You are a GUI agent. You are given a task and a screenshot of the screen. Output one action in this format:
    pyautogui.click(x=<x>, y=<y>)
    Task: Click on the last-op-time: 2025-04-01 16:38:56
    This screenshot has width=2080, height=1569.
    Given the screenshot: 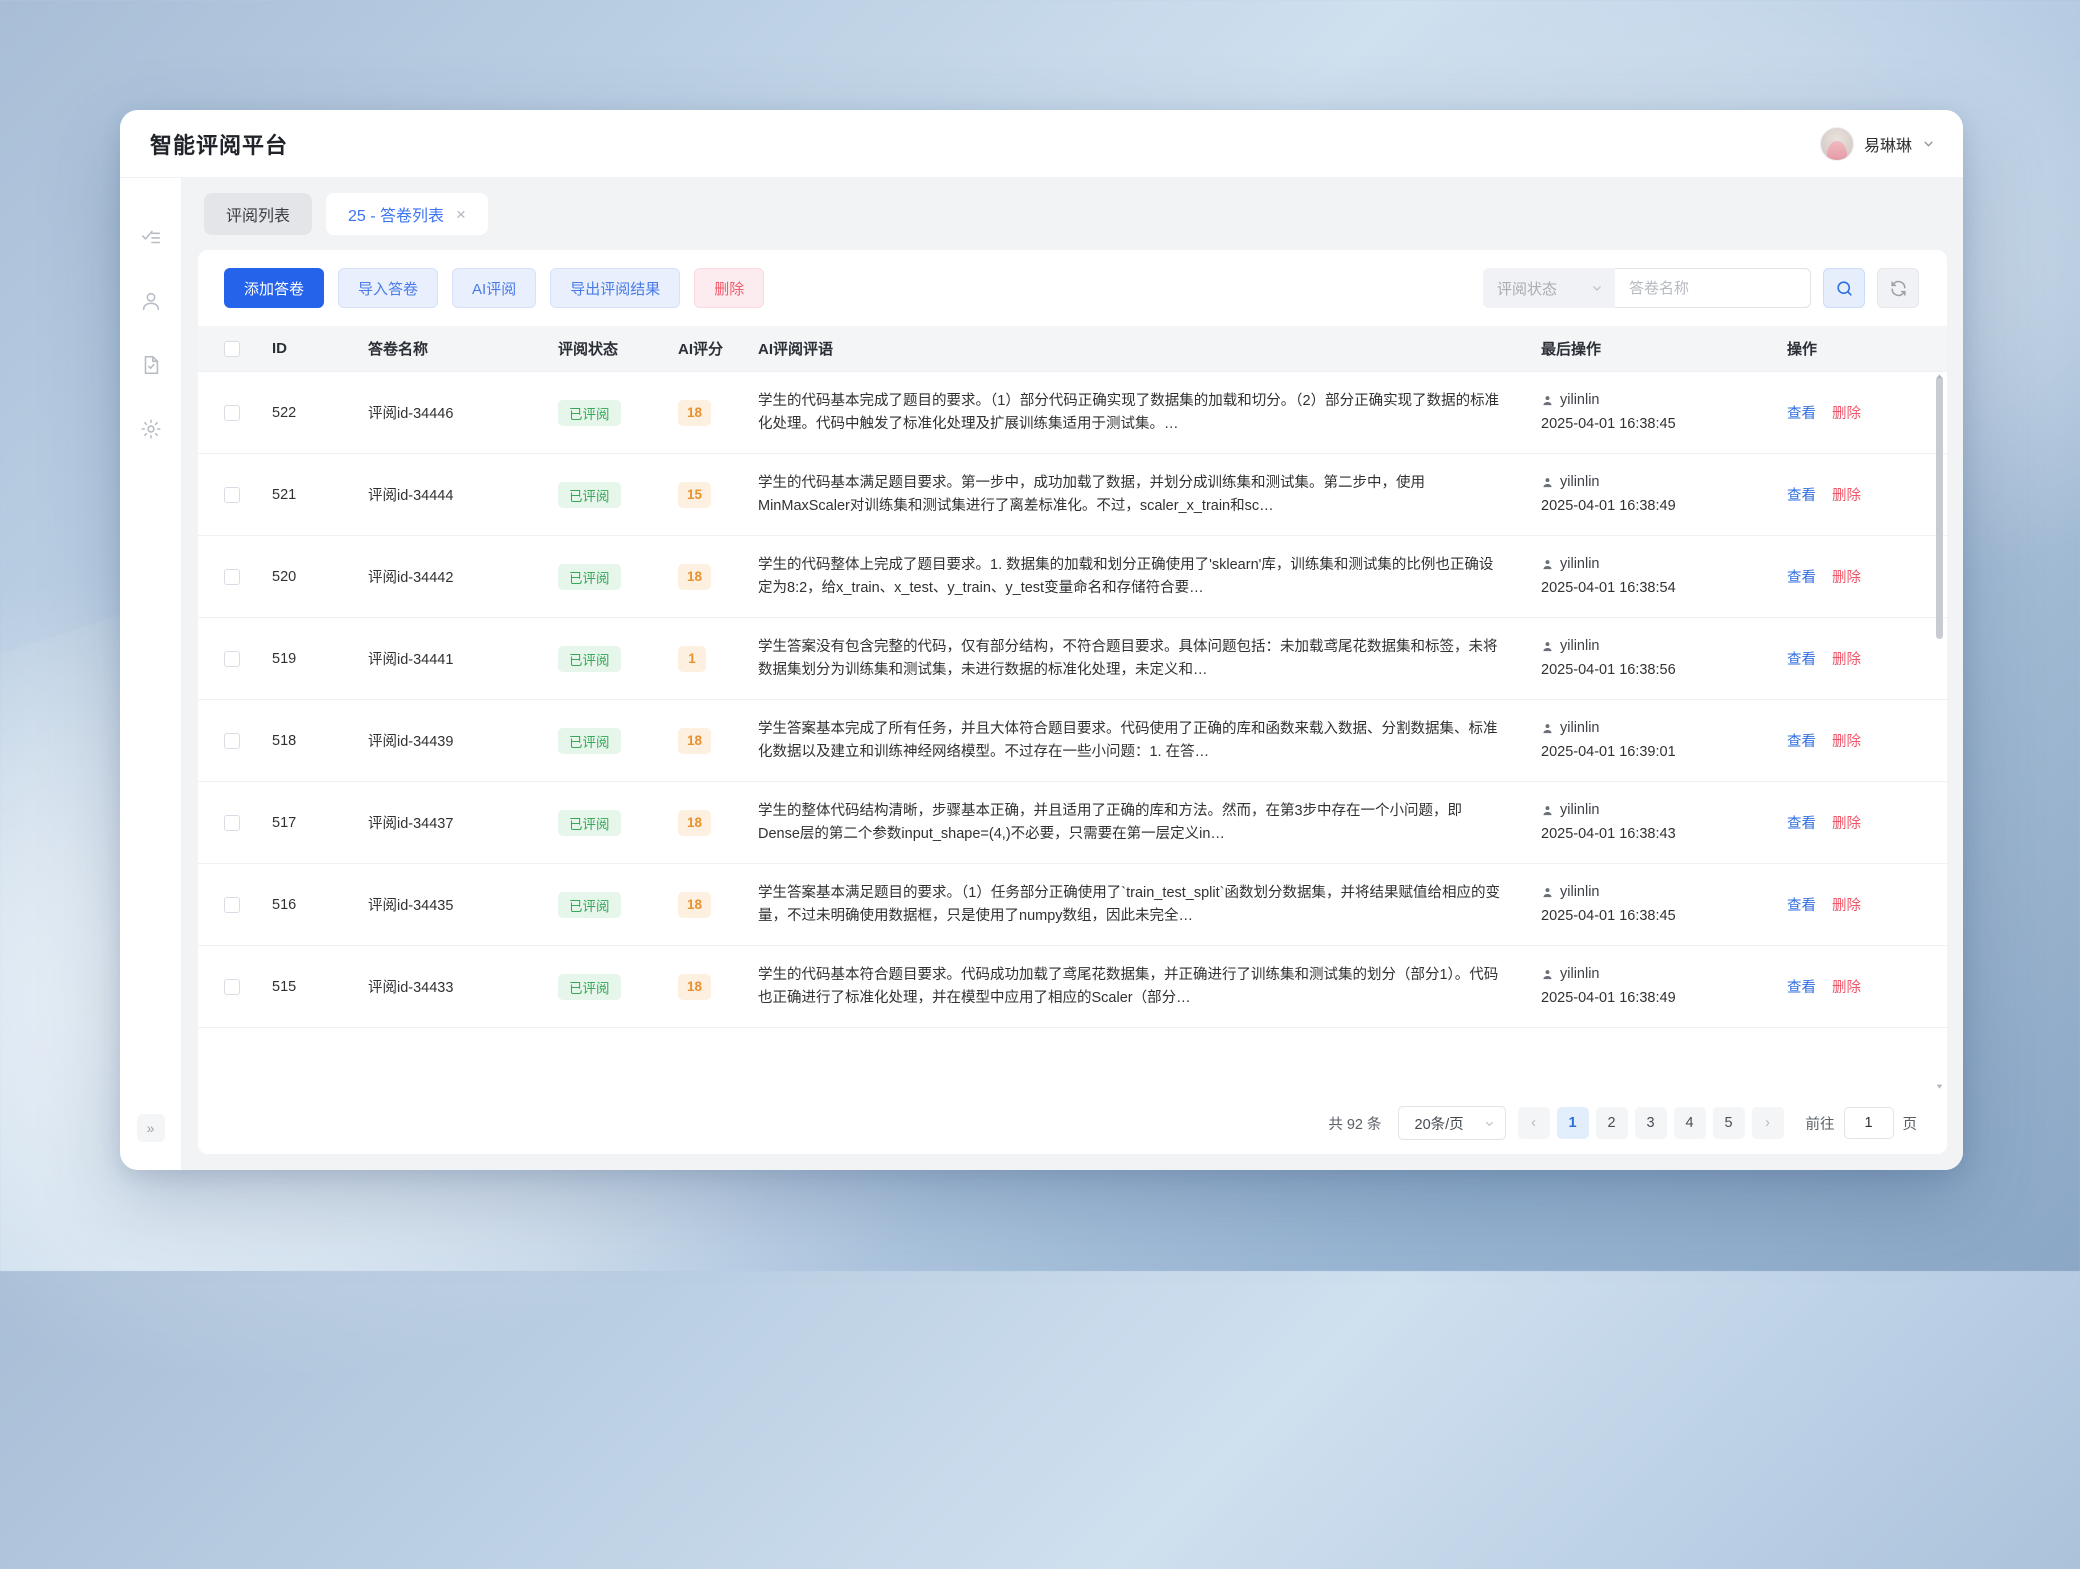 What is the action you would take?
    pyautogui.click(x=1608, y=669)
    